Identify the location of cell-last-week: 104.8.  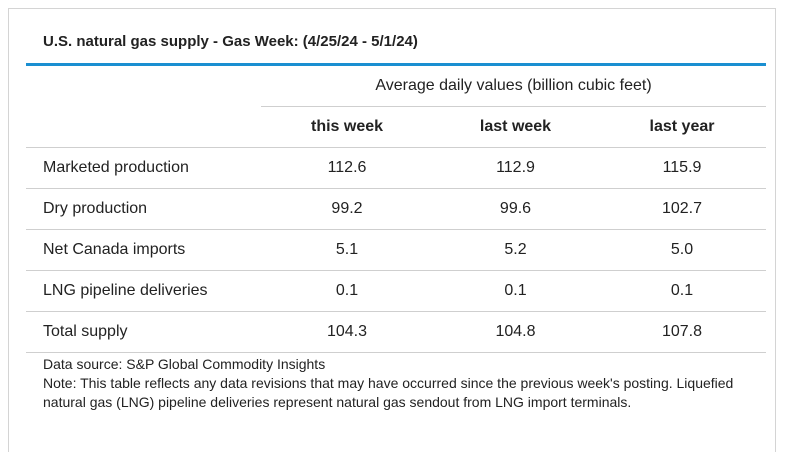
(515, 332).